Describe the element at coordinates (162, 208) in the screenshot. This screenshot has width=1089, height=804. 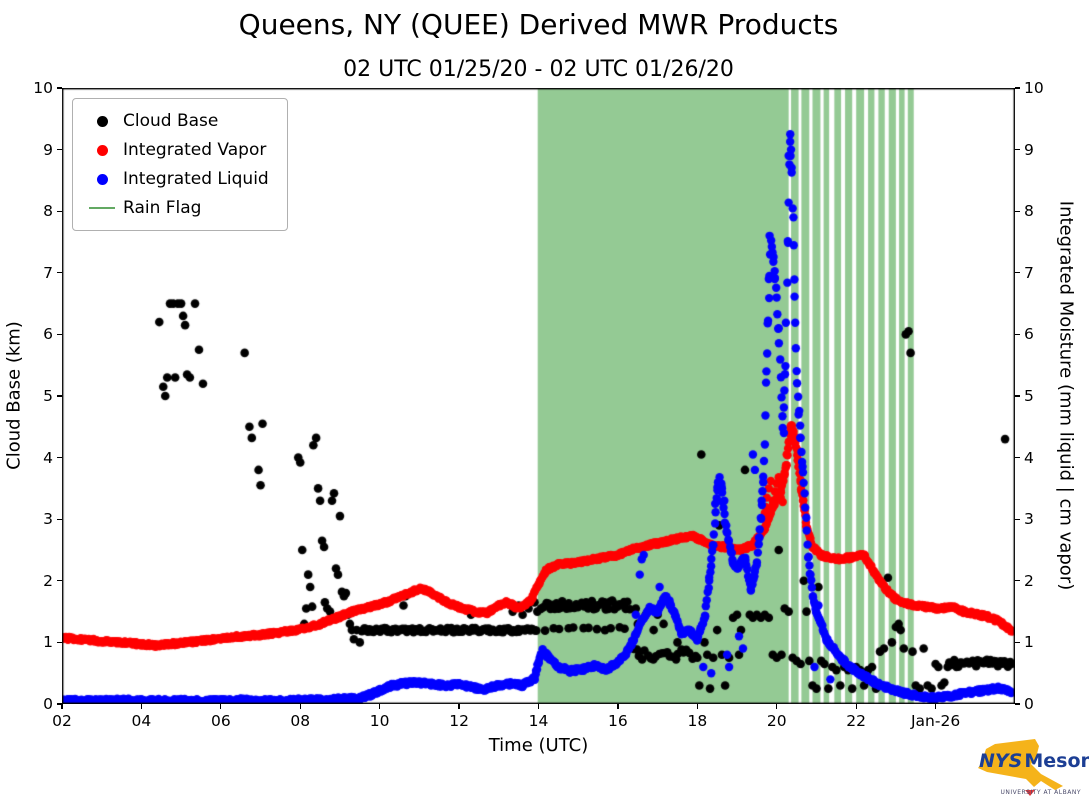
I see `legend-label: Rain Flag` at that location.